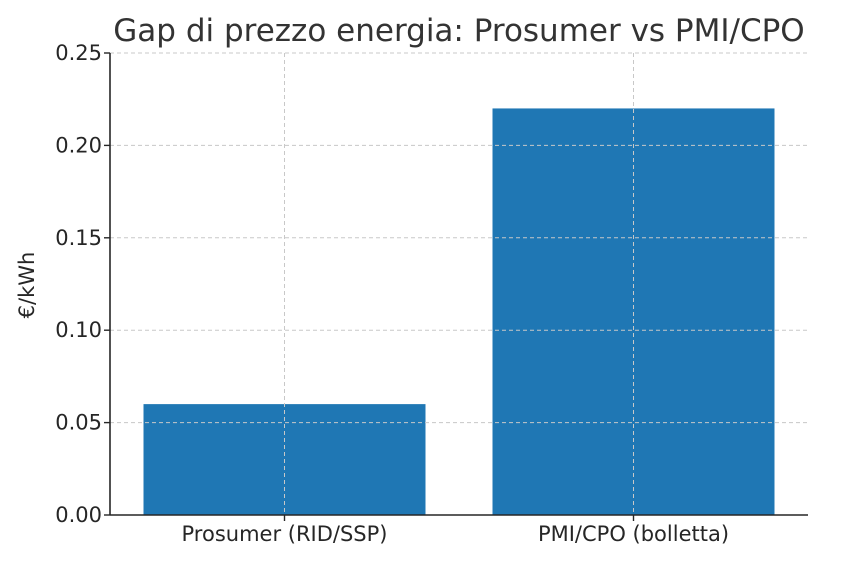 This screenshot has height=561, width=846. What do you see at coordinates (78, 330) in the screenshot?
I see `y-tick-label: 0.10` at bounding box center [78, 330].